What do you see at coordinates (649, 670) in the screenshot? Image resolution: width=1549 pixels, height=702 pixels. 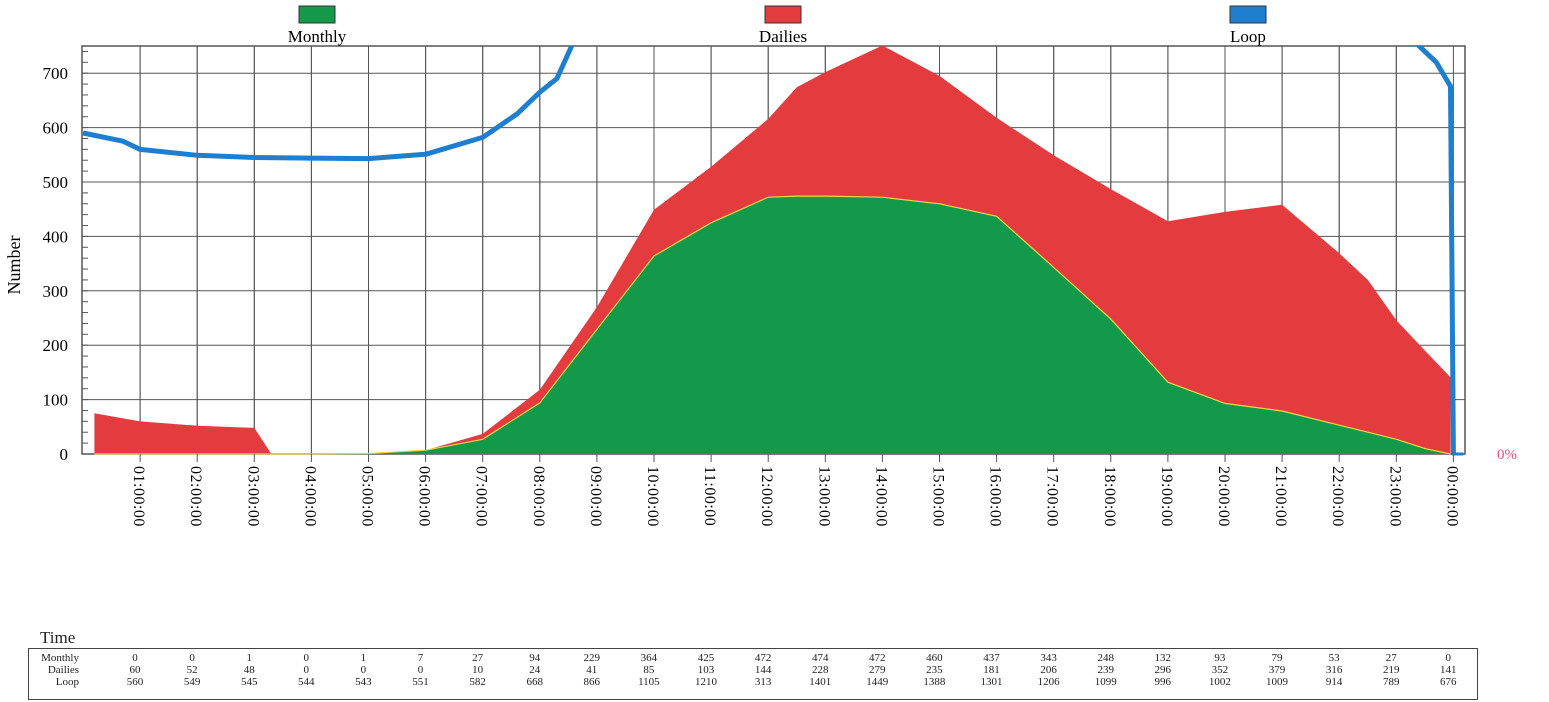 I see `table-cell: 85` at bounding box center [649, 670].